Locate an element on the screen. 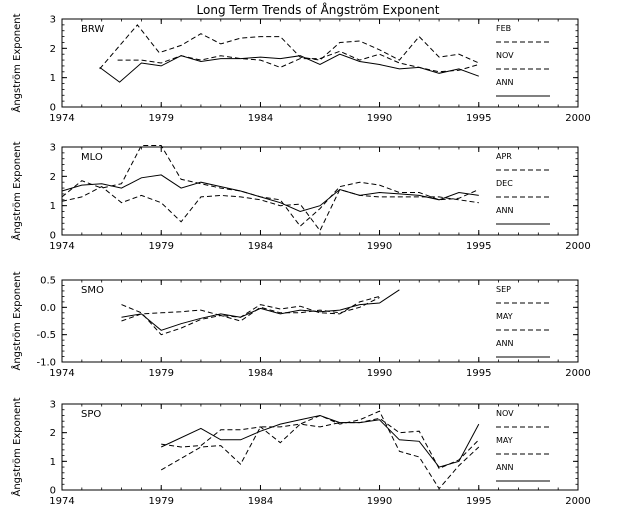 The width and height of the screenshot is (640, 512). legend-label: SEP is located at coordinates (503, 289).